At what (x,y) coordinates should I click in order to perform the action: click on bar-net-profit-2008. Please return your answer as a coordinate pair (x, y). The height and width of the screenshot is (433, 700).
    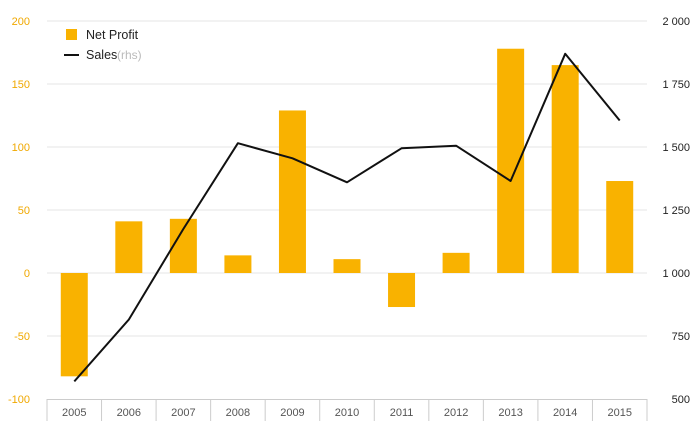
    Looking at the image, I should click on (238, 264).